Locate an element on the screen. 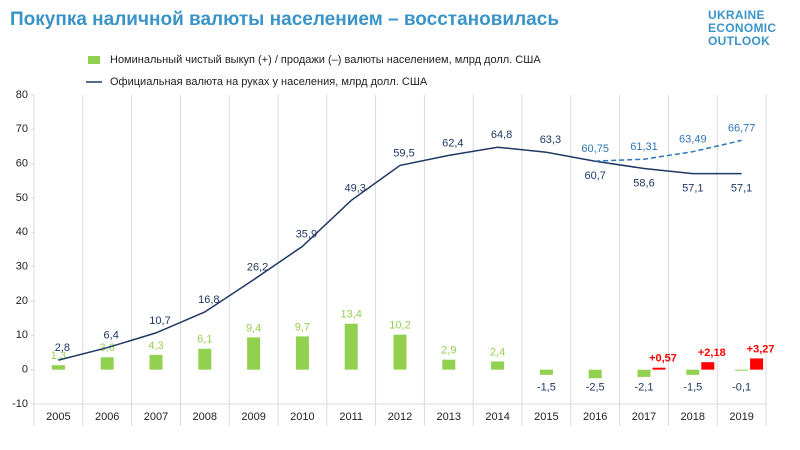 The image size is (800, 450). data-label: -2,1 is located at coordinates (644, 388).